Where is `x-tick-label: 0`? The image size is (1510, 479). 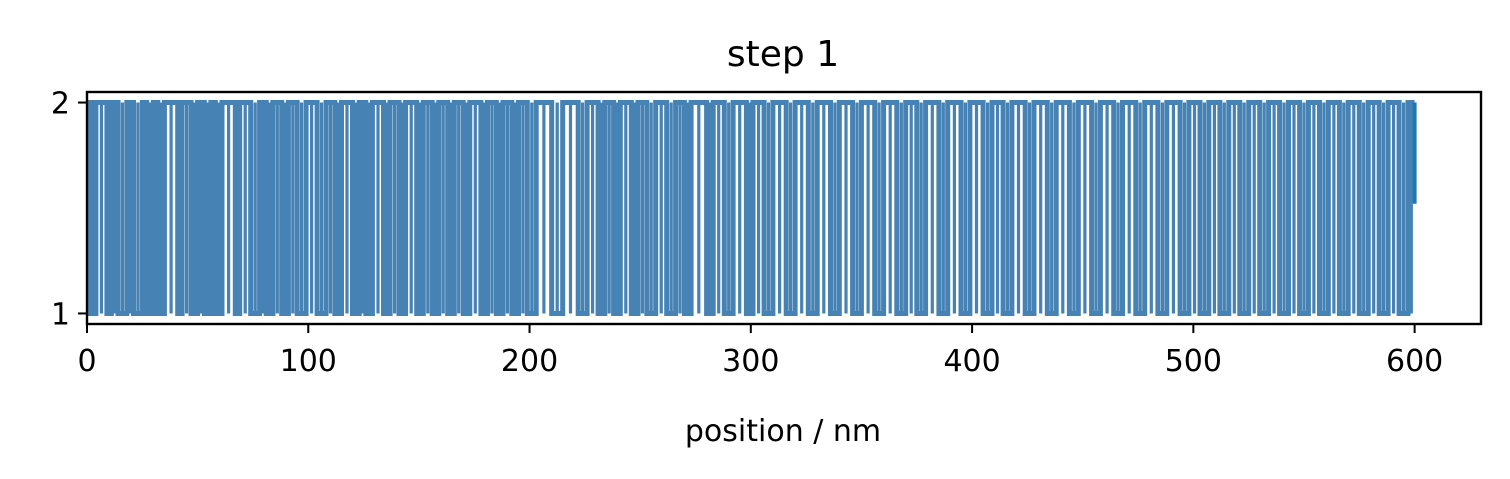 x-tick-label: 0 is located at coordinates (86, 361).